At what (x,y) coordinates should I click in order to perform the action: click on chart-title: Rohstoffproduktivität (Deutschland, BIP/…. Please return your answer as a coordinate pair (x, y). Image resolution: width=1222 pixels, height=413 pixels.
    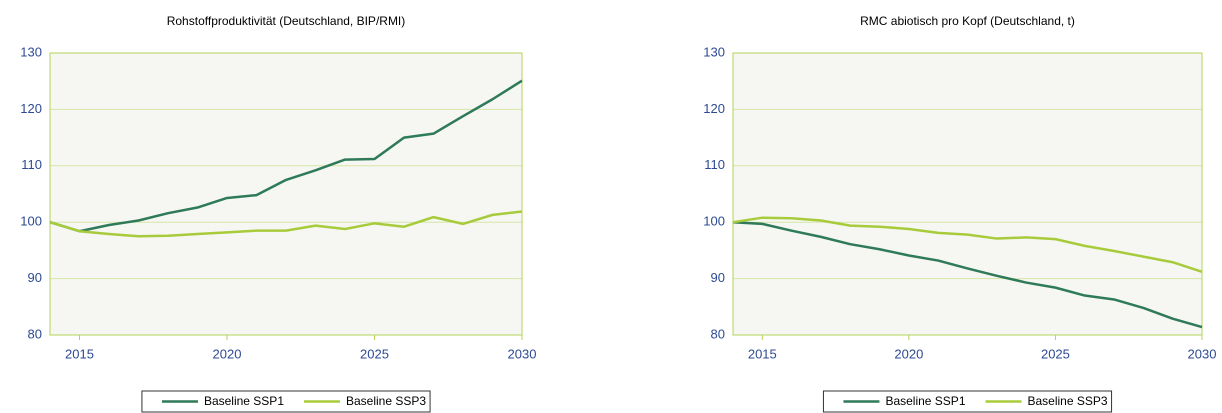
    Looking at the image, I should click on (286, 21).